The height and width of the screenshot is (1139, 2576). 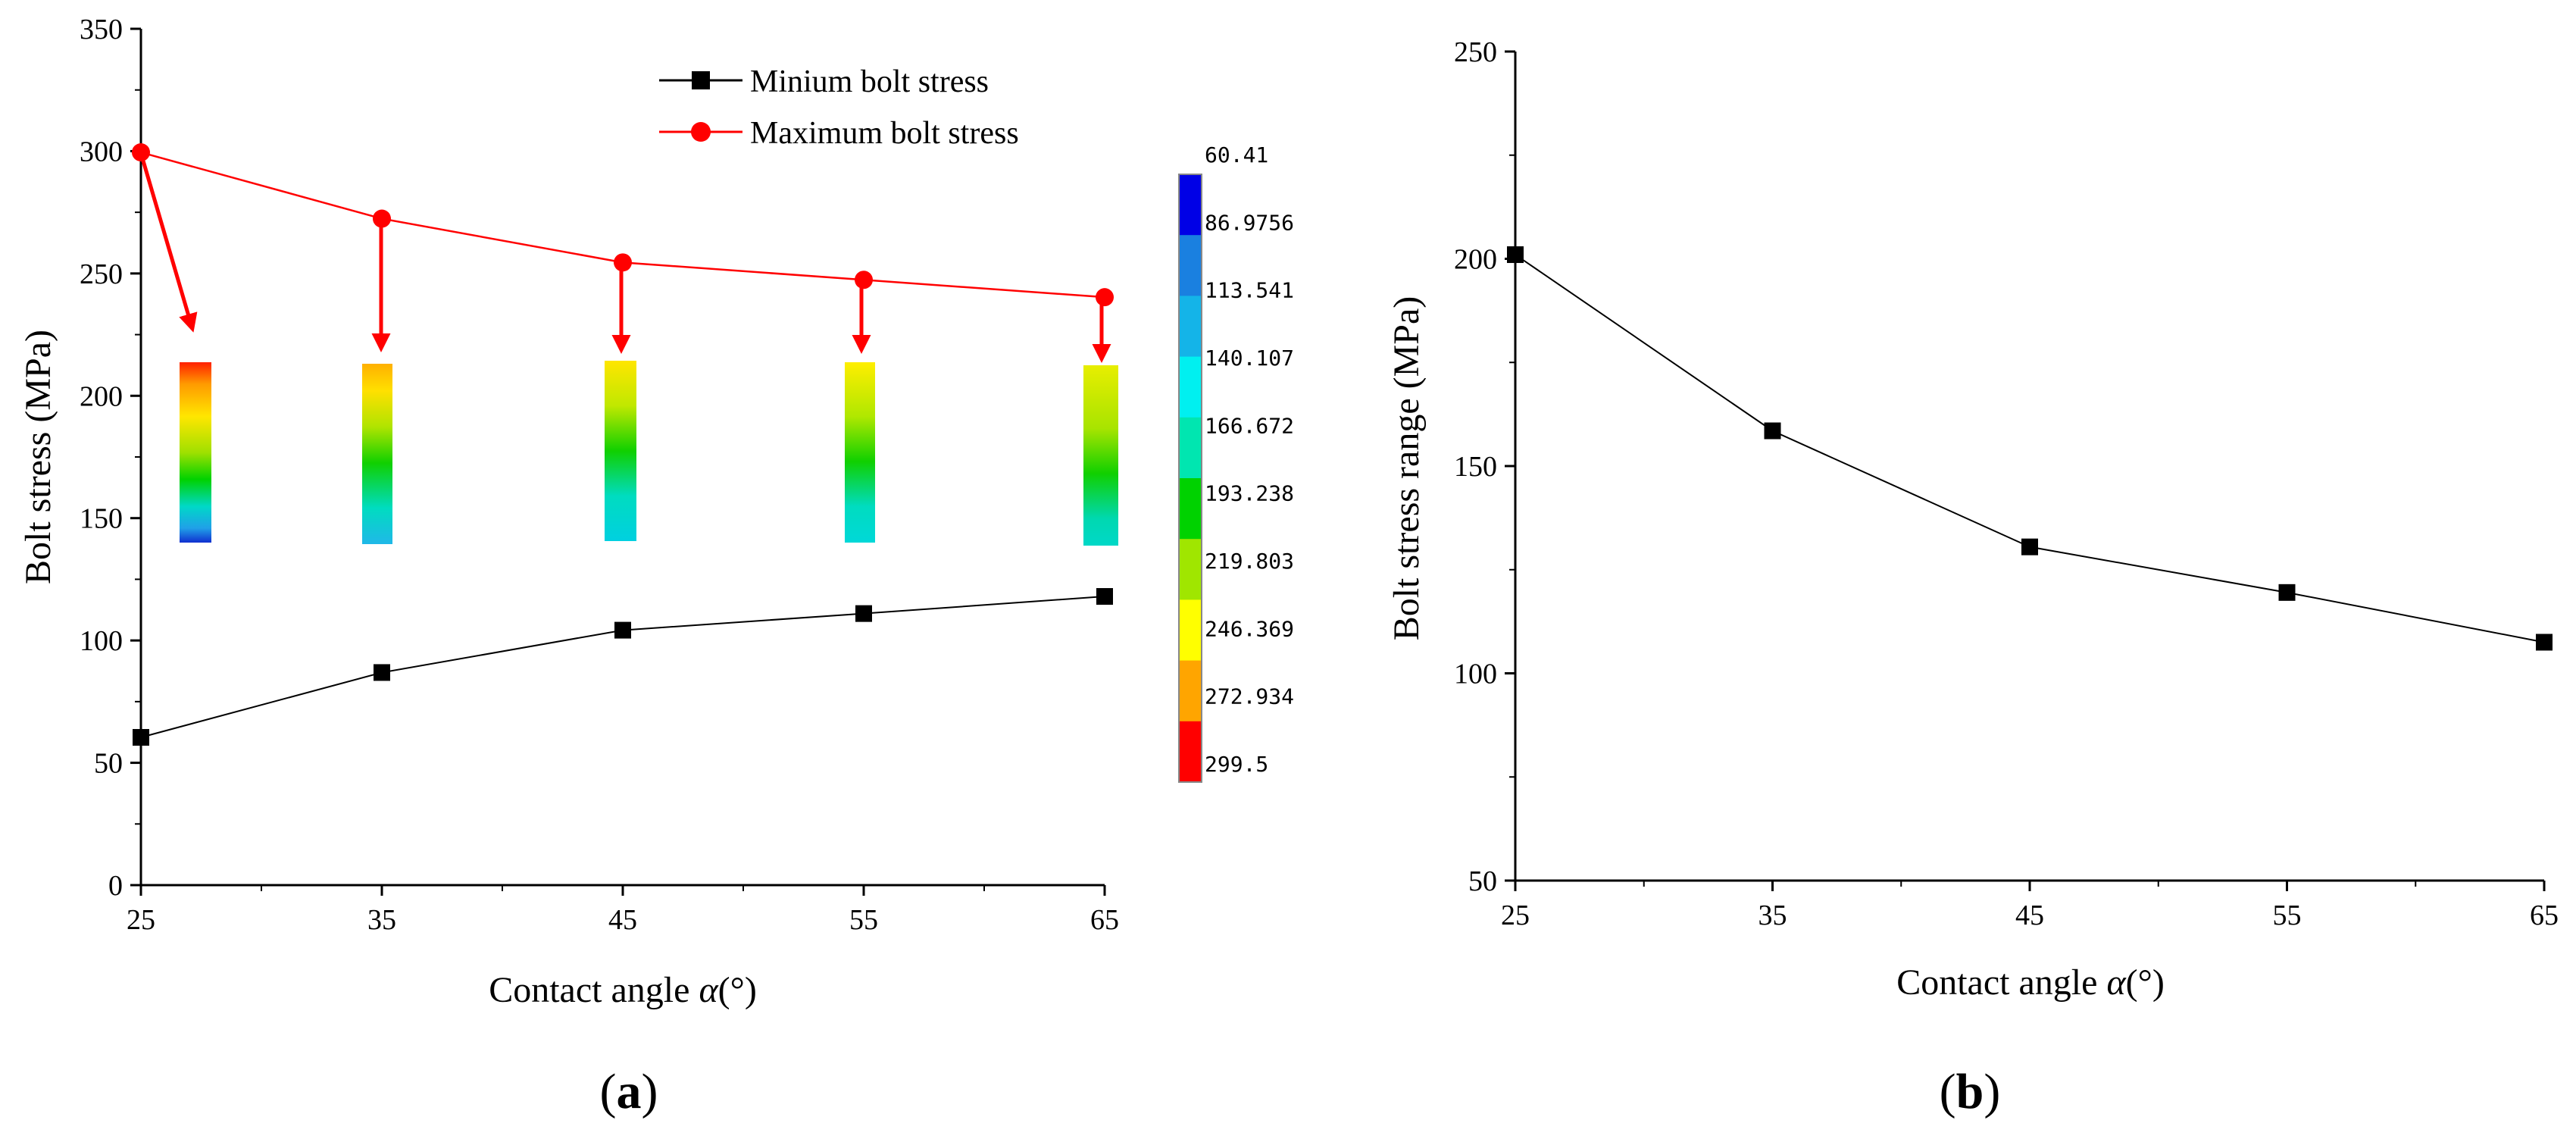 What do you see at coordinates (870, 81) in the screenshot?
I see `legend-label-min: Minium bolt stress` at bounding box center [870, 81].